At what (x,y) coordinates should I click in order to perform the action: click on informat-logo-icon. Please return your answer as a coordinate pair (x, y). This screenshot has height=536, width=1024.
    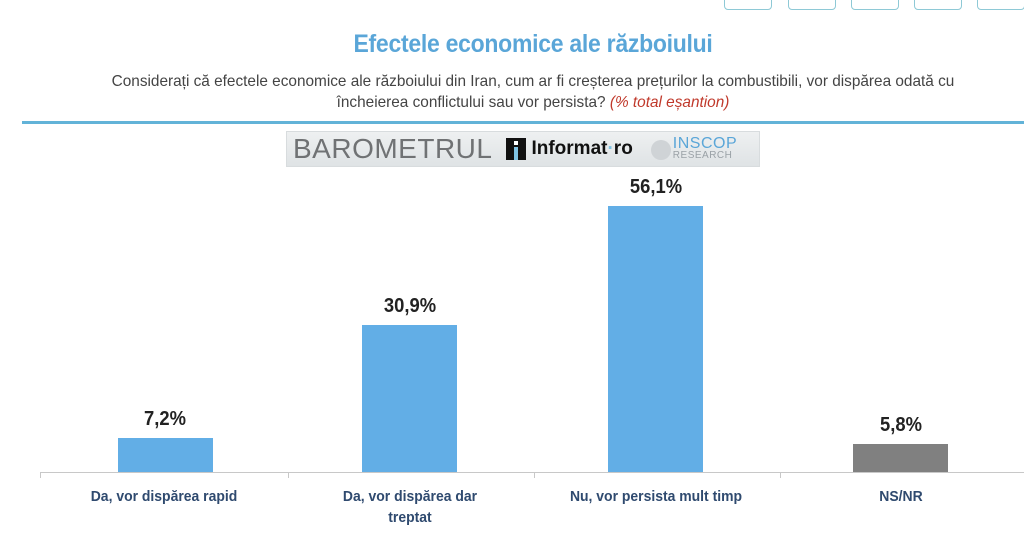
    Looking at the image, I should click on (516, 149).